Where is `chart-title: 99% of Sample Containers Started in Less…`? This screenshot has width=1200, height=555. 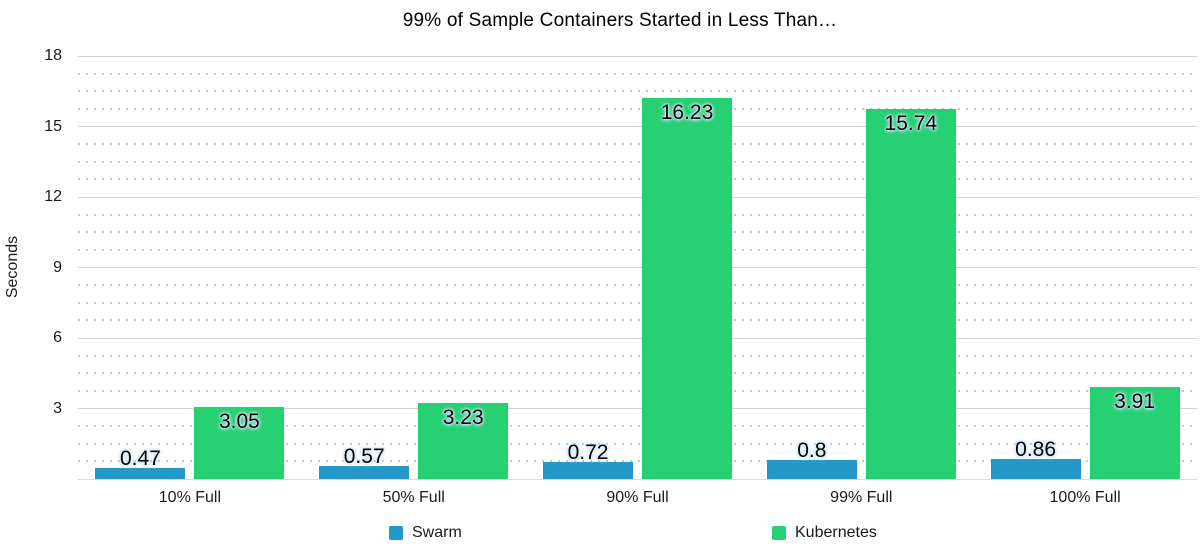 chart-title: 99% of Sample Containers Started in Less… is located at coordinates (620, 20).